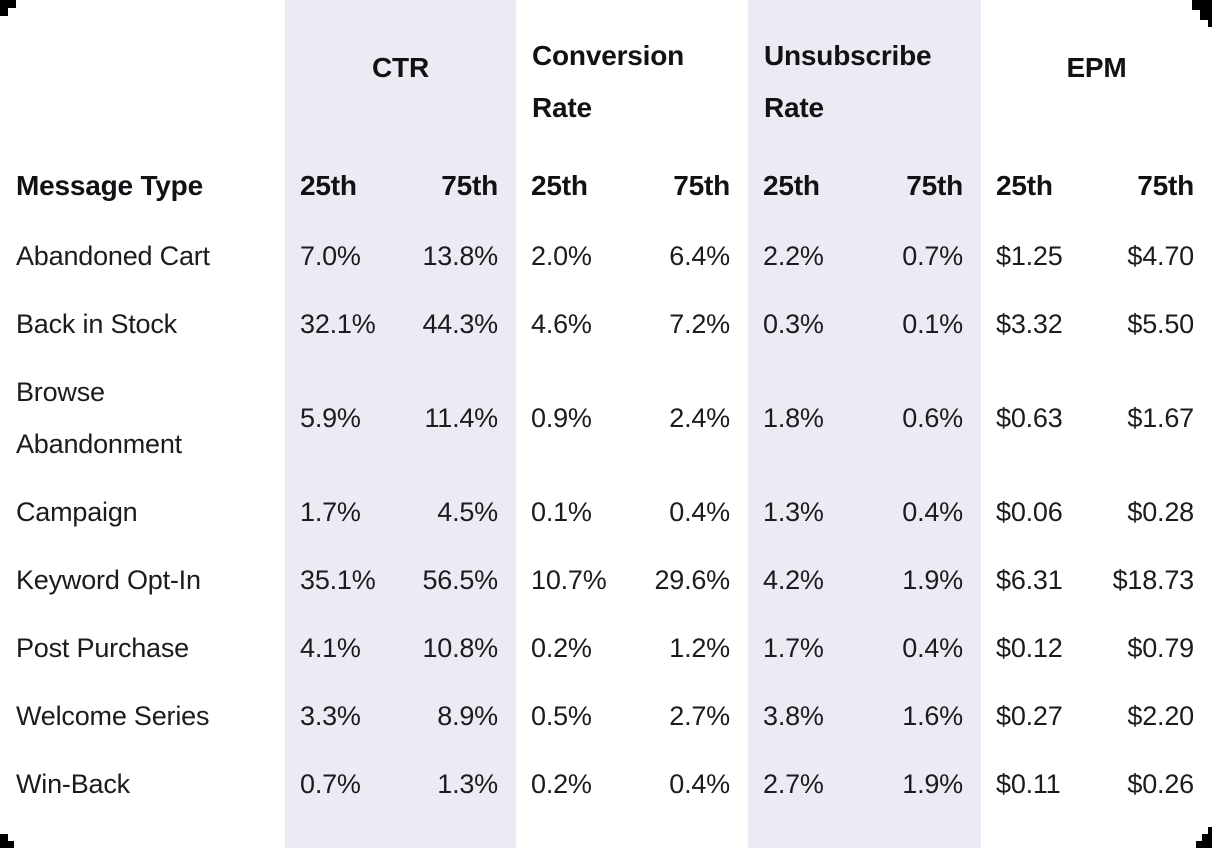  I want to click on group-header-epm: EPM, so click(1096, 75).